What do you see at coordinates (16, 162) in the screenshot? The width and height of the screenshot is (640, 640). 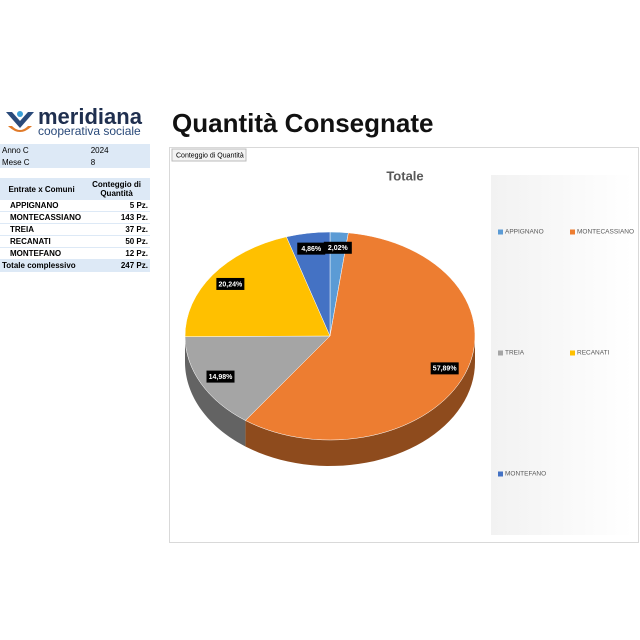 I see `filter-label: Mese C` at bounding box center [16, 162].